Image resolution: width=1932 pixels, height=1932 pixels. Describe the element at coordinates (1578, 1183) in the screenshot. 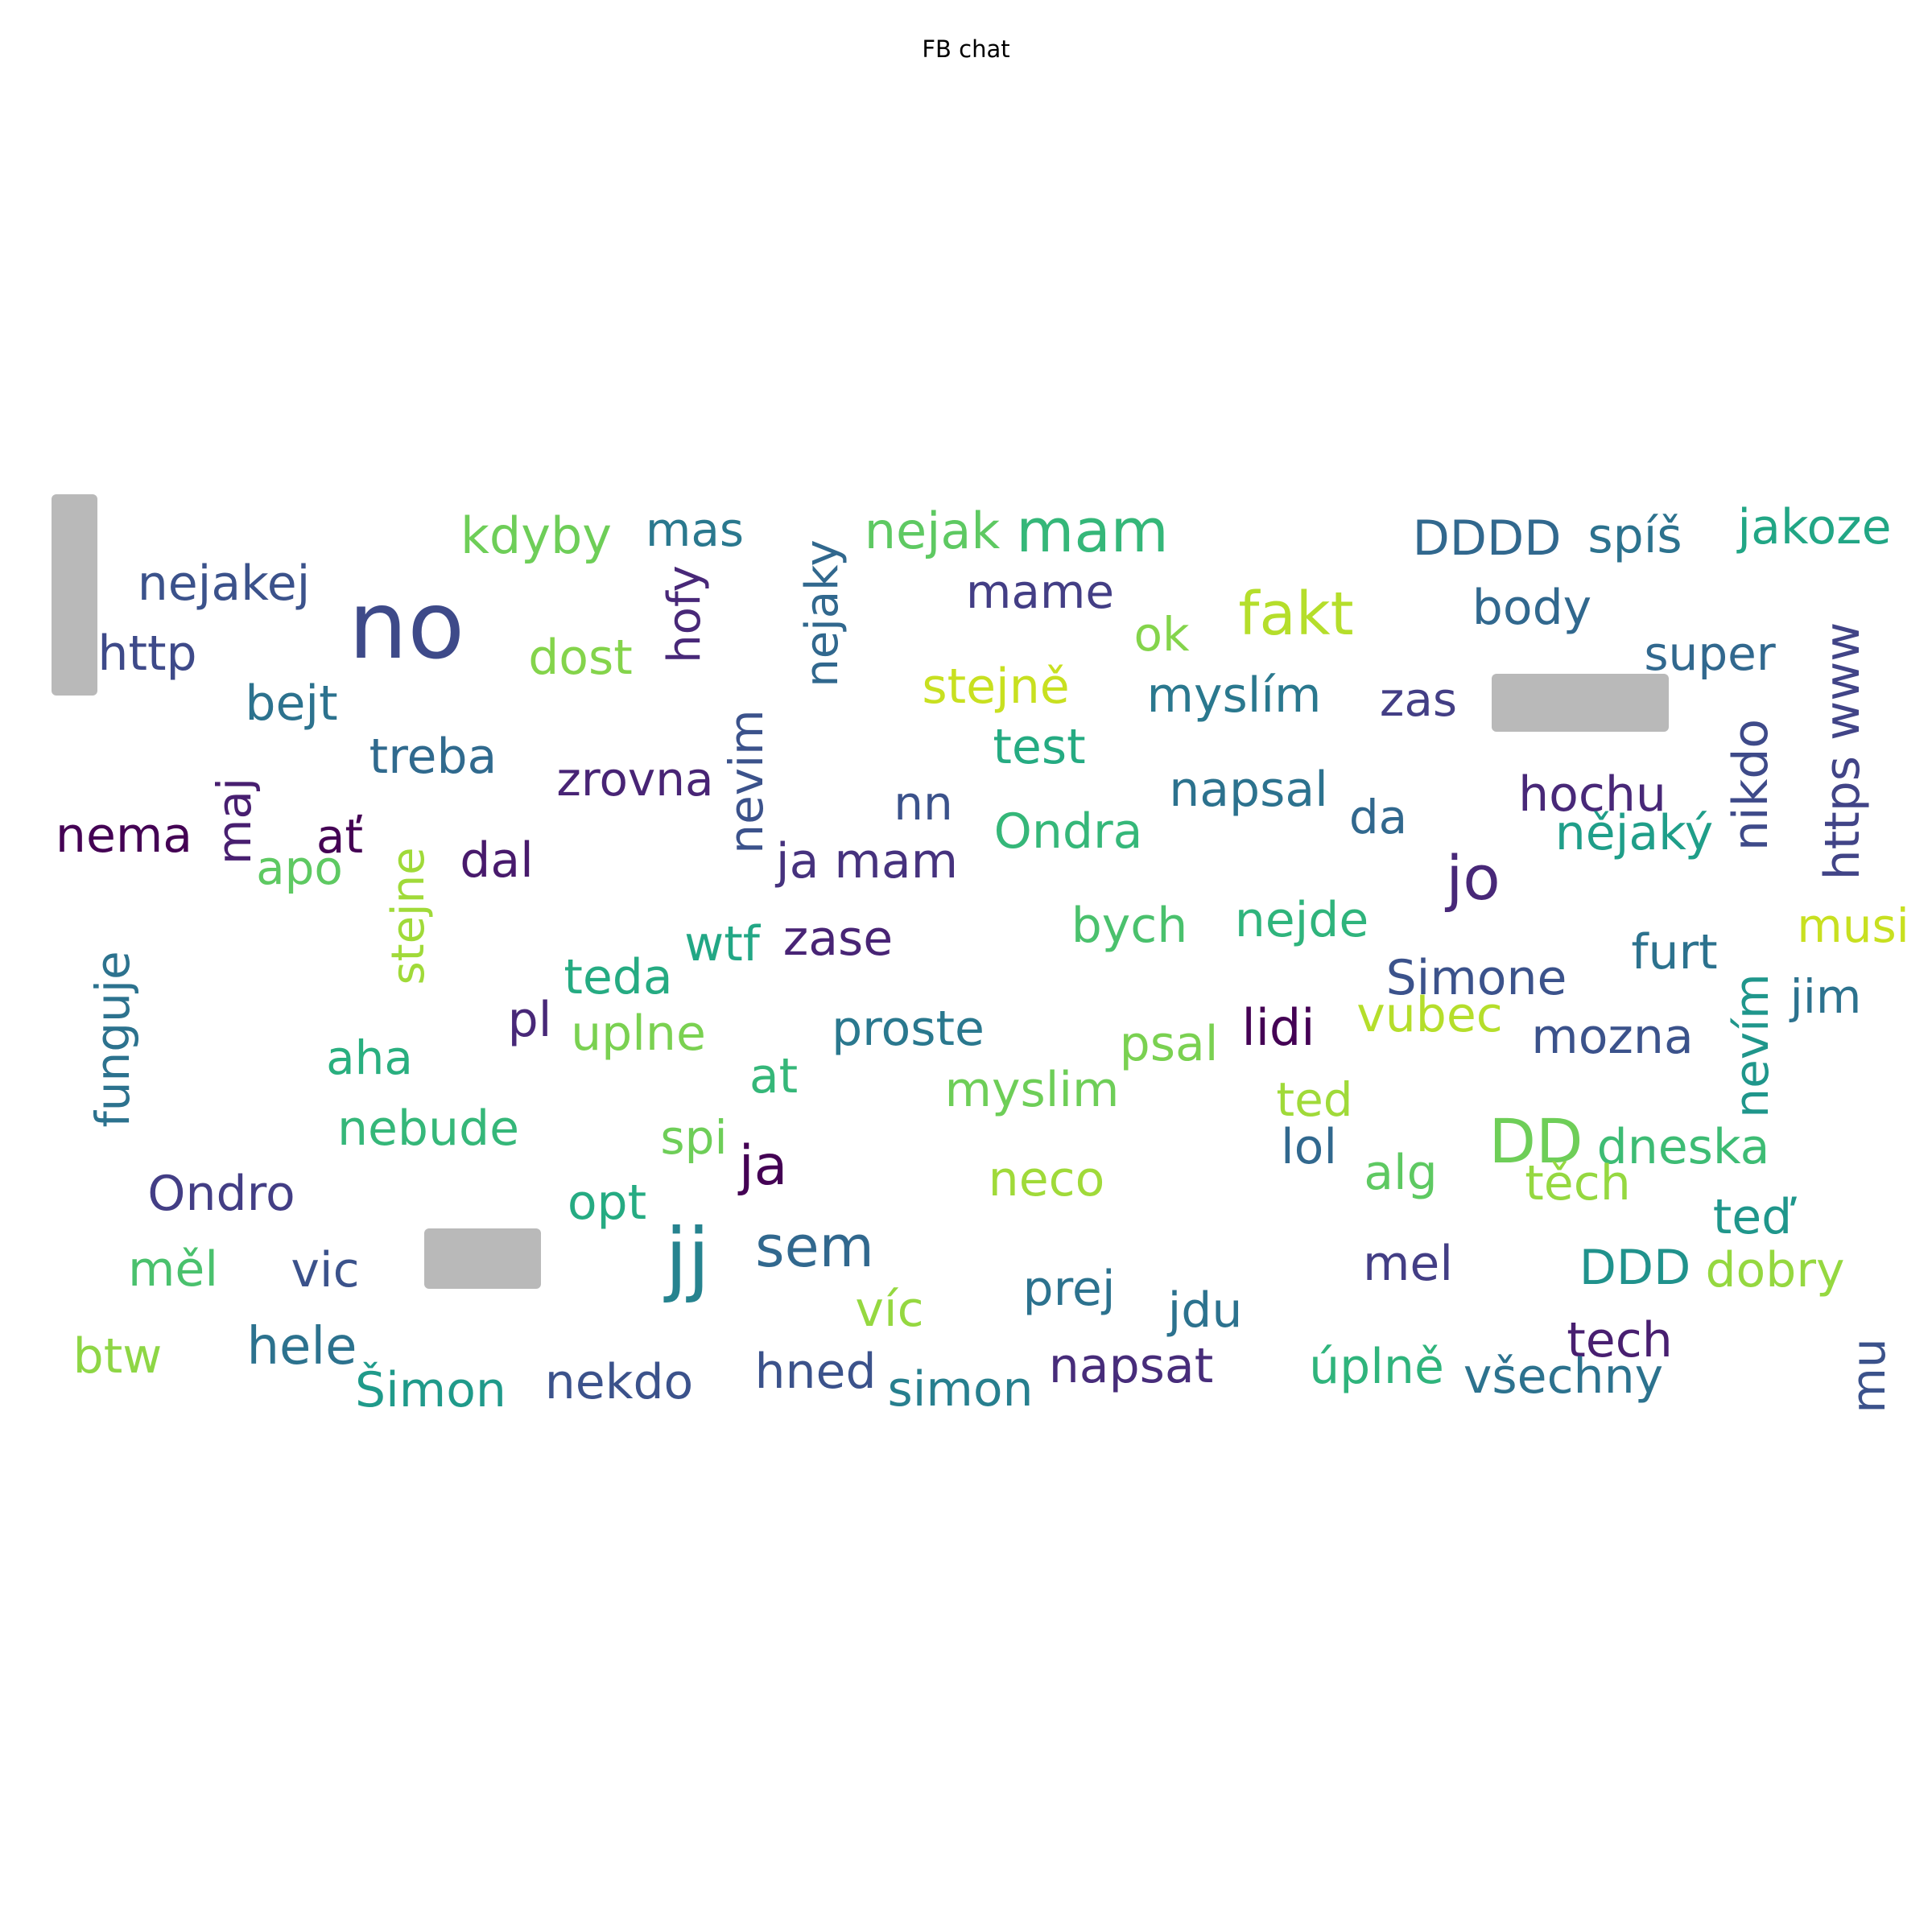

I see `word-tech: těch` at that location.